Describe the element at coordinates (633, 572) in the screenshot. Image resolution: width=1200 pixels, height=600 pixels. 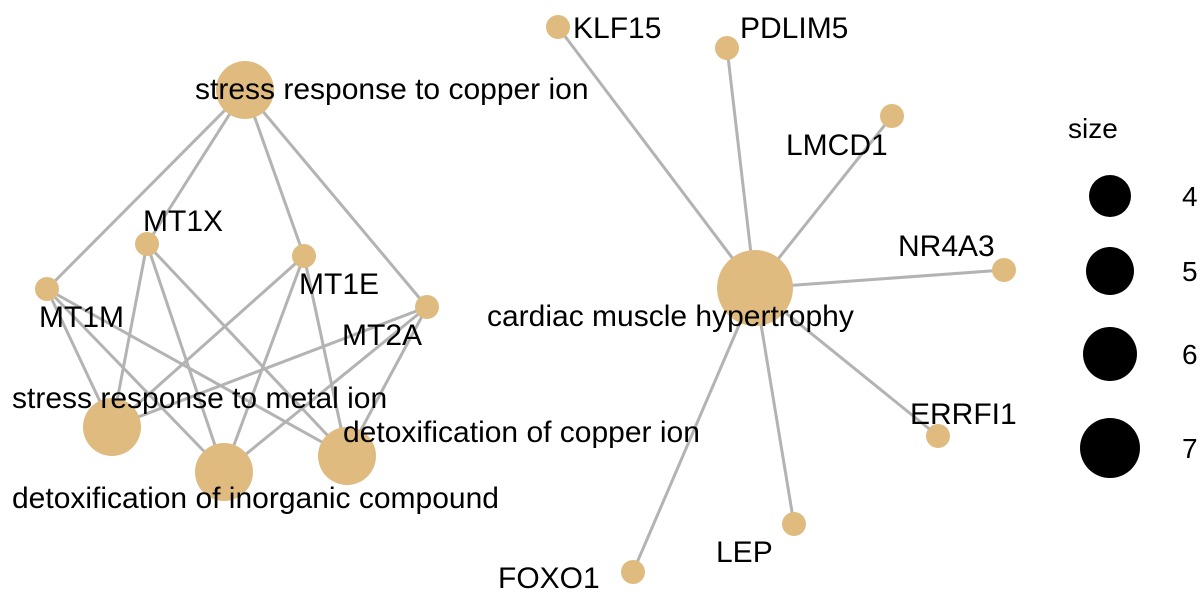
I see `node-FOXO1` at that location.